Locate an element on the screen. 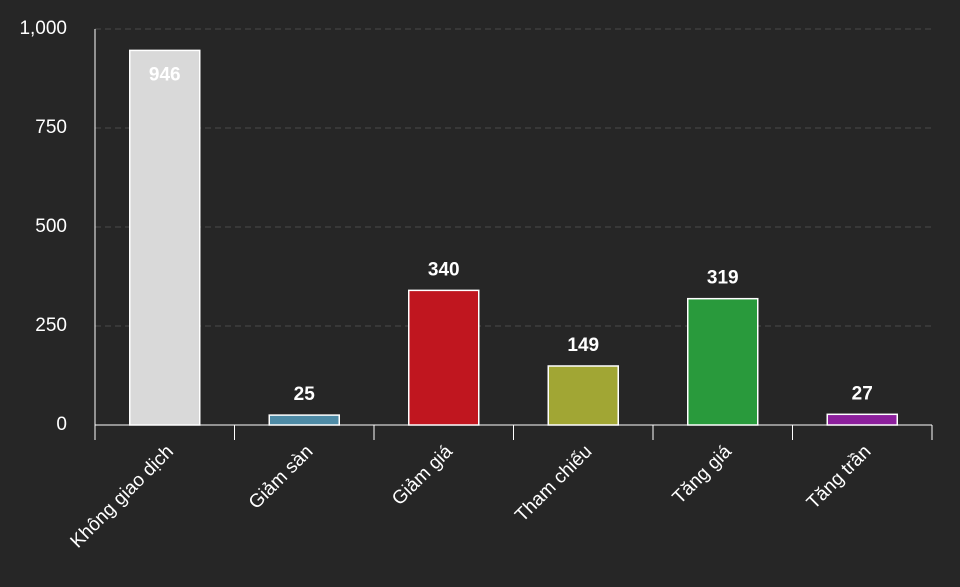 The width and height of the screenshot is (960, 587). value-label: 946 is located at coordinates (165, 74).